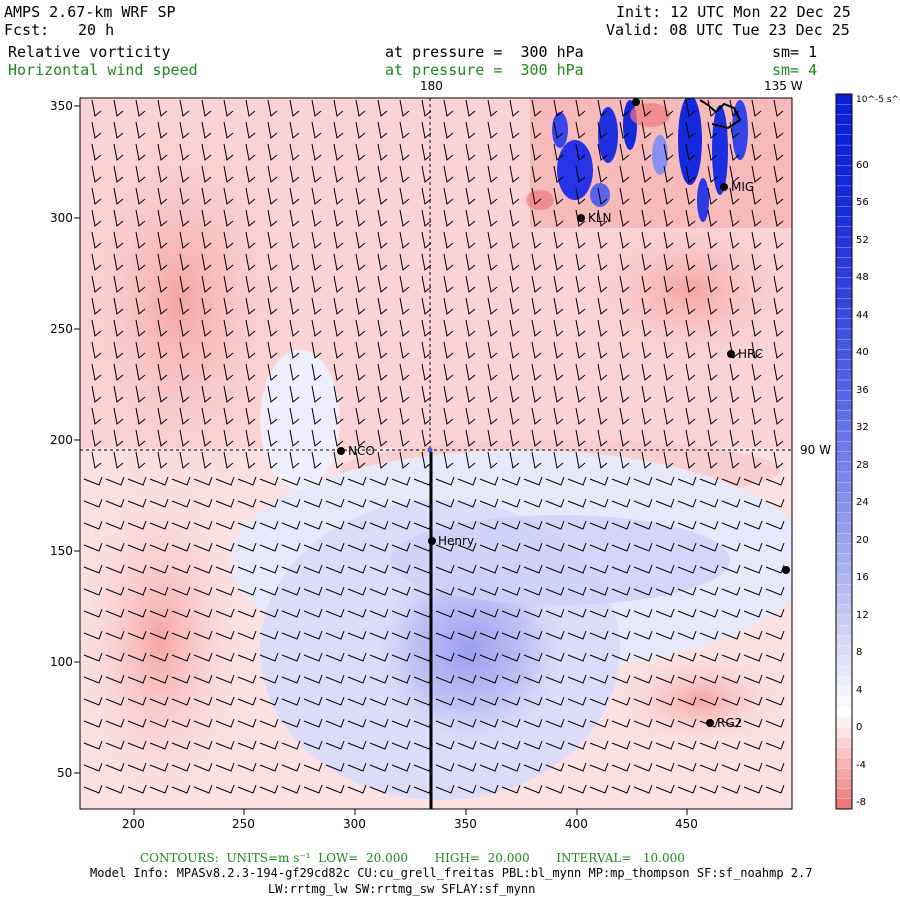 The height and width of the screenshot is (900, 900). I want to click on field2-name: Horizontal wind speed, so click(103, 70).